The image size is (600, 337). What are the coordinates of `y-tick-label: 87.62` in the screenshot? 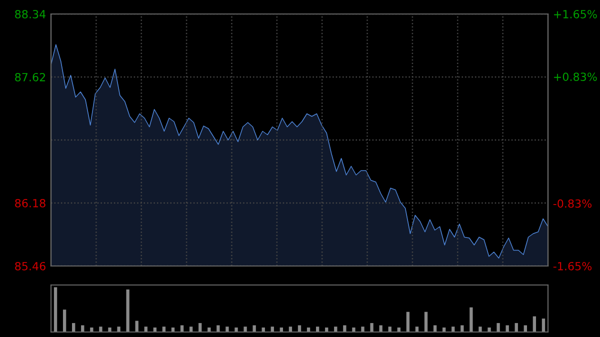 It's located at (30, 77).